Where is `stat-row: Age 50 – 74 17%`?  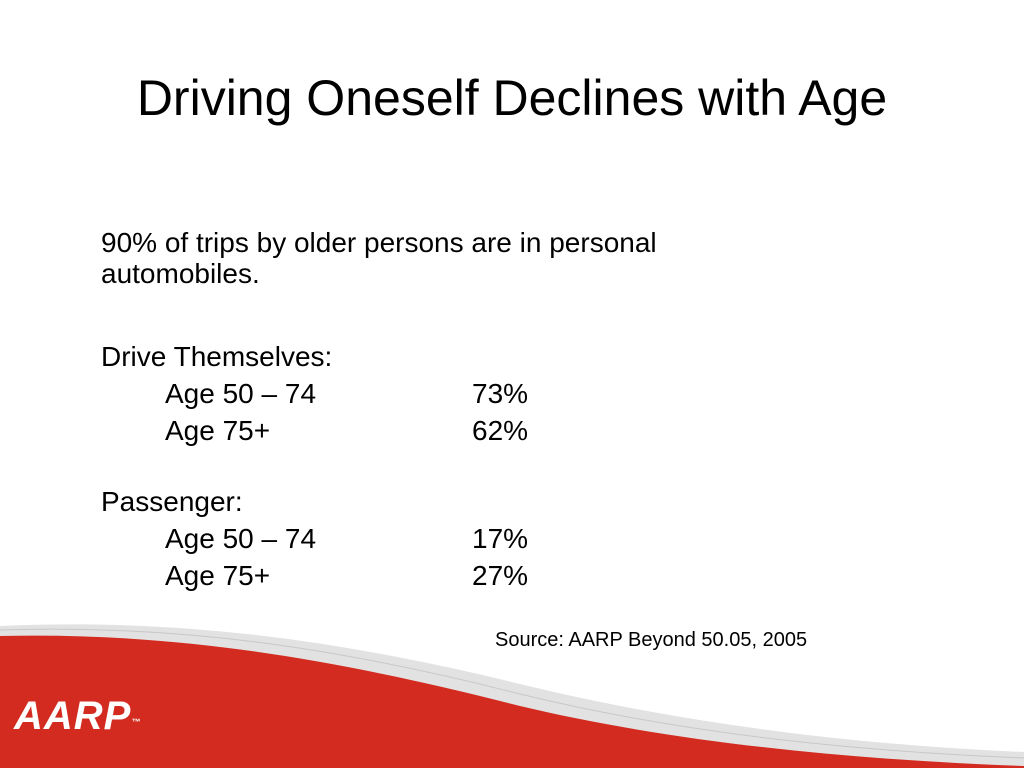 stat-row: Age 50 – 74 17% is located at coordinates (481, 538).